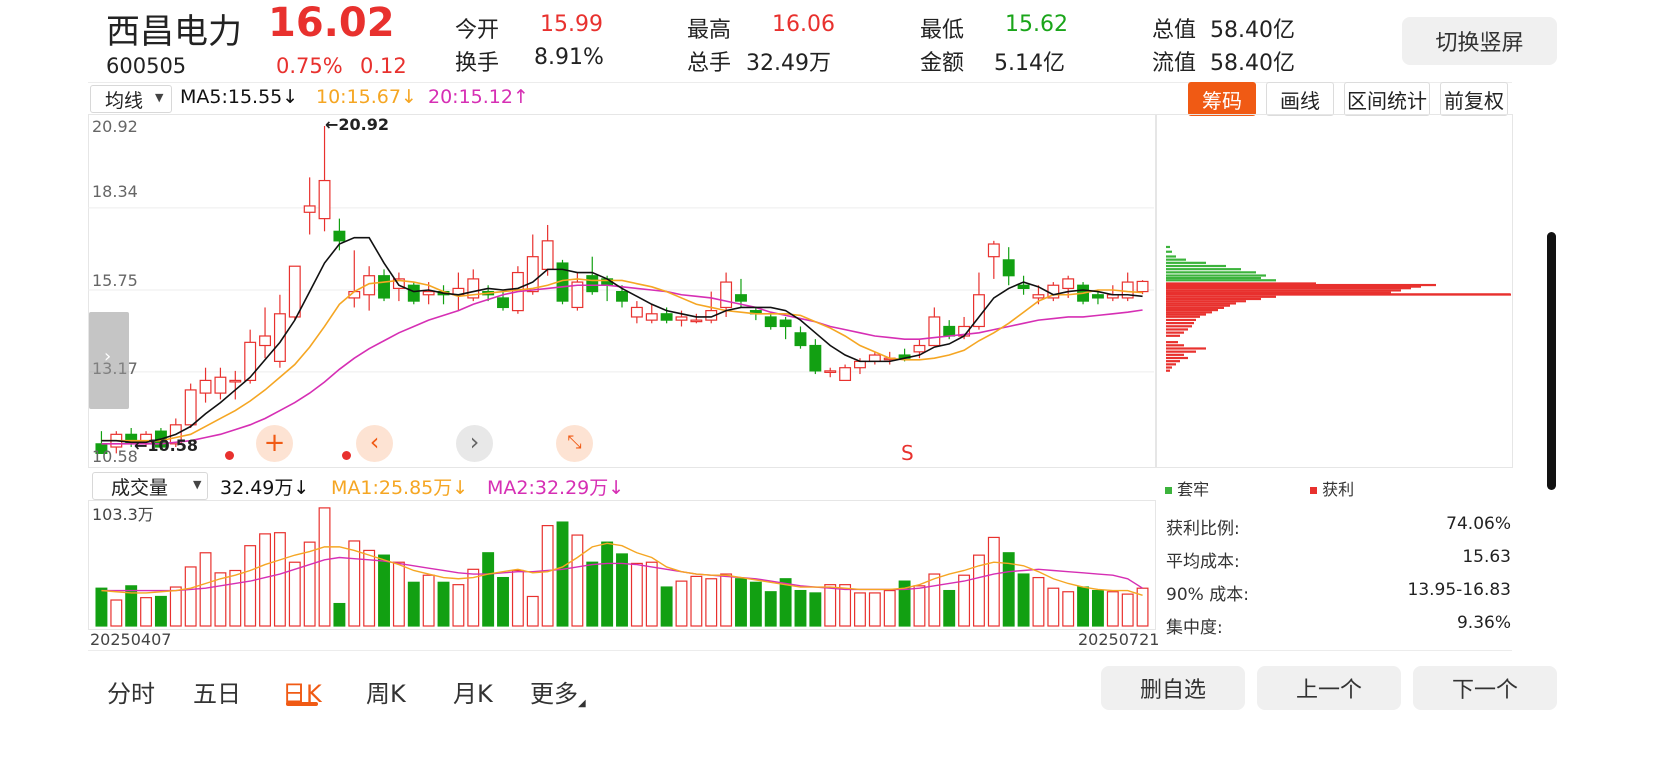  What do you see at coordinates (217, 694) in the screenshot?
I see `tab-five-day: 五日` at bounding box center [217, 694].